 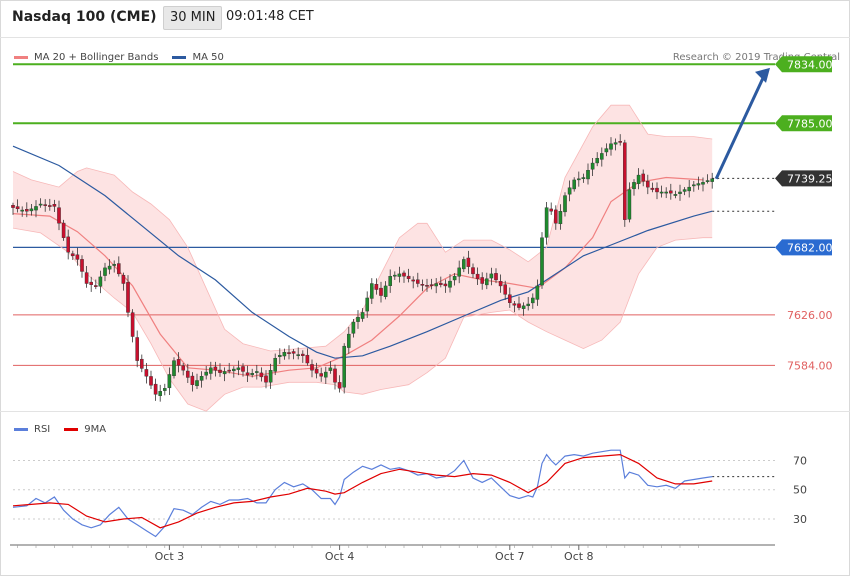 What do you see at coordinates (392, 553) in the screenshot?
I see `x-axis: Oct 3 Oct 4 Oct 7 Oct 8` at bounding box center [392, 553].